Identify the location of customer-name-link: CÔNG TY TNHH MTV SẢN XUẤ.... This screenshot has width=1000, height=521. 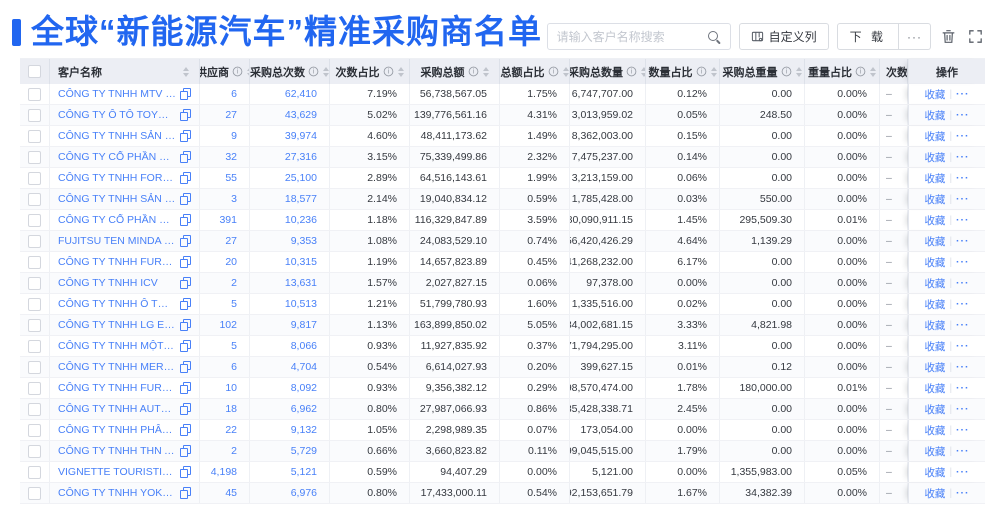
(117, 94).